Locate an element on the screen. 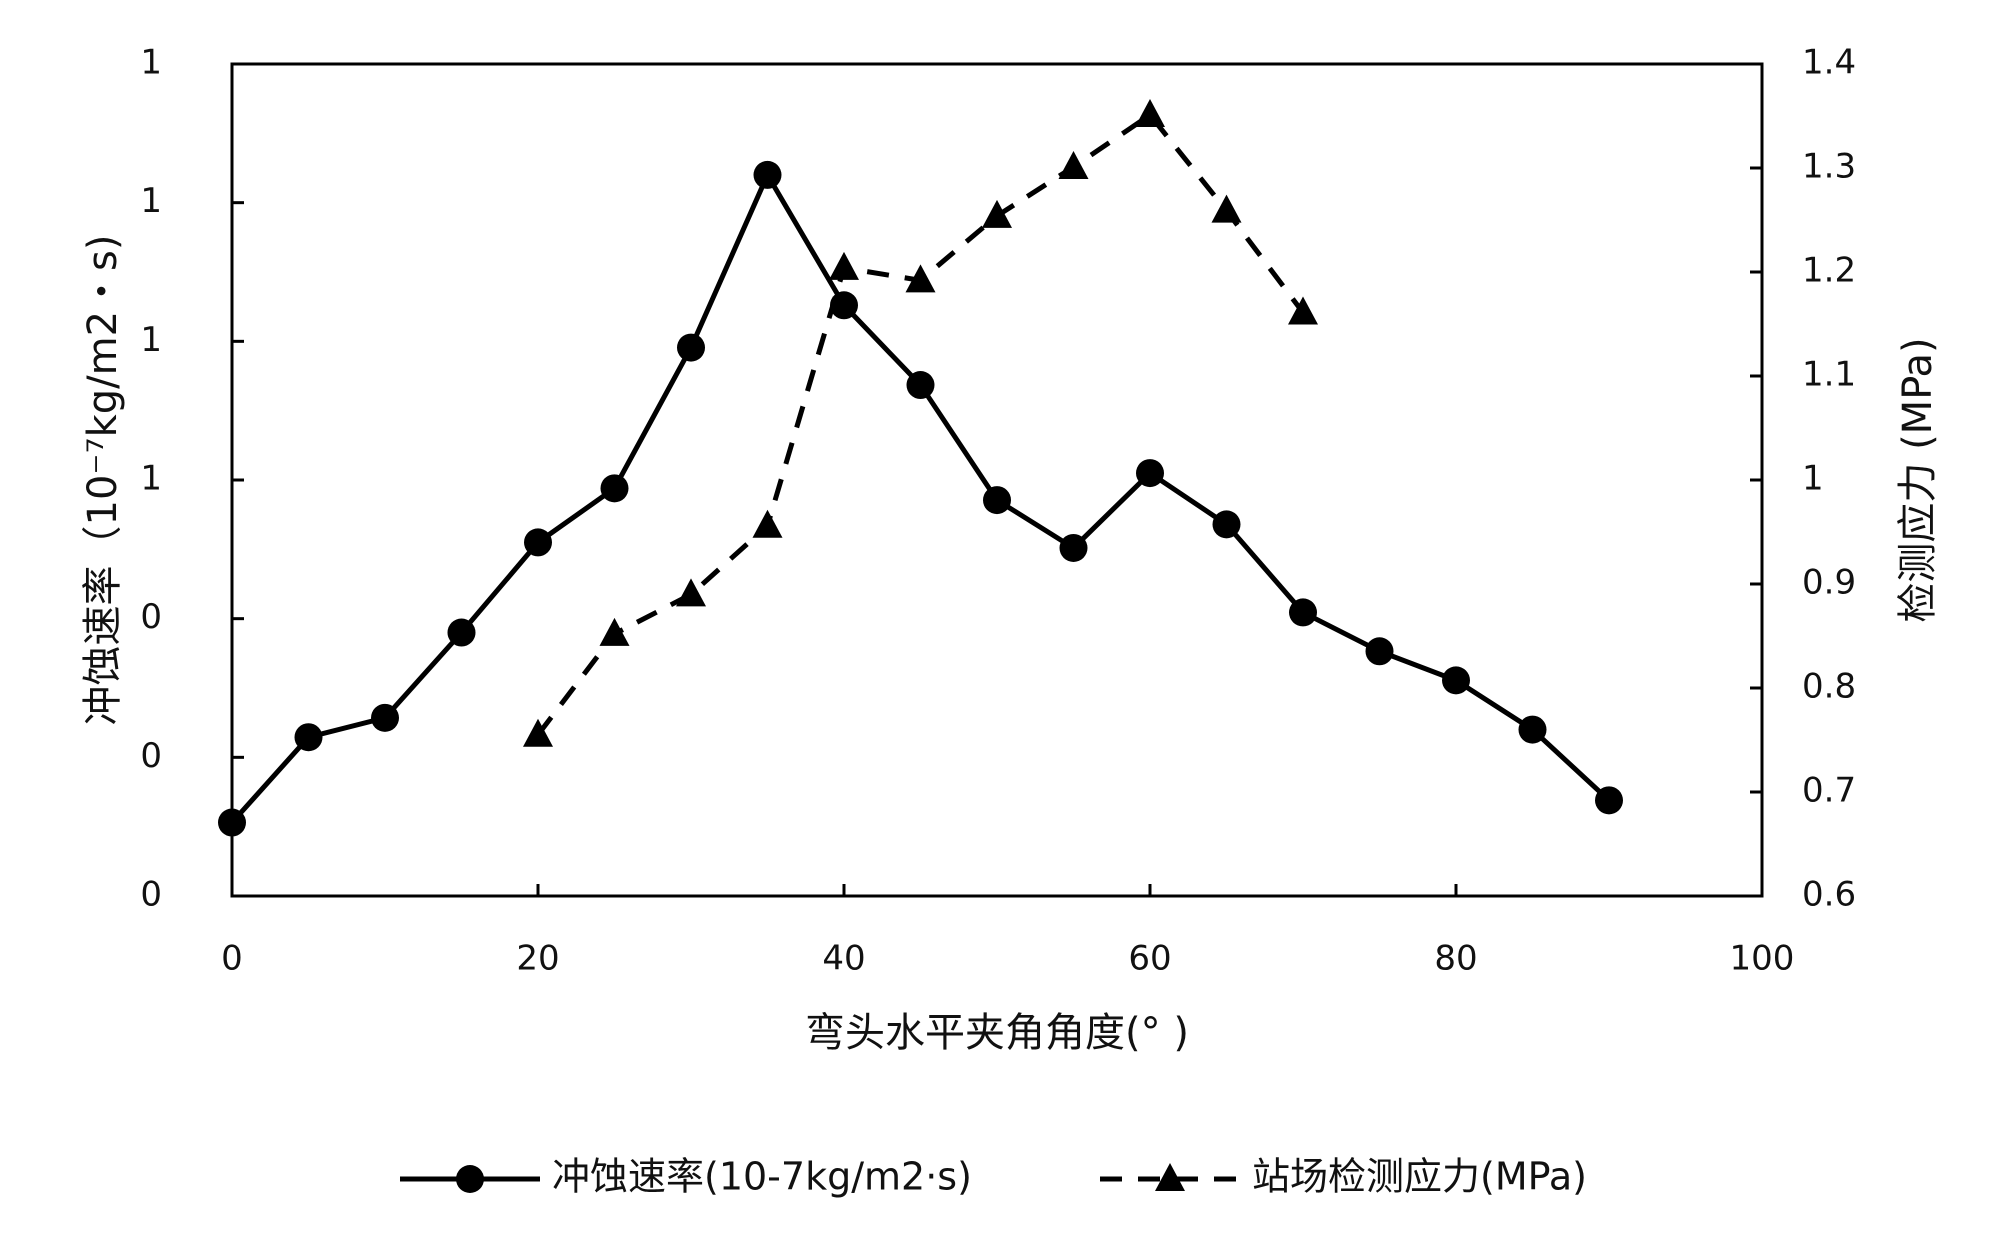 This screenshot has width=2000, height=1252. y2-tick-label: 0.7 is located at coordinates (1829, 791).